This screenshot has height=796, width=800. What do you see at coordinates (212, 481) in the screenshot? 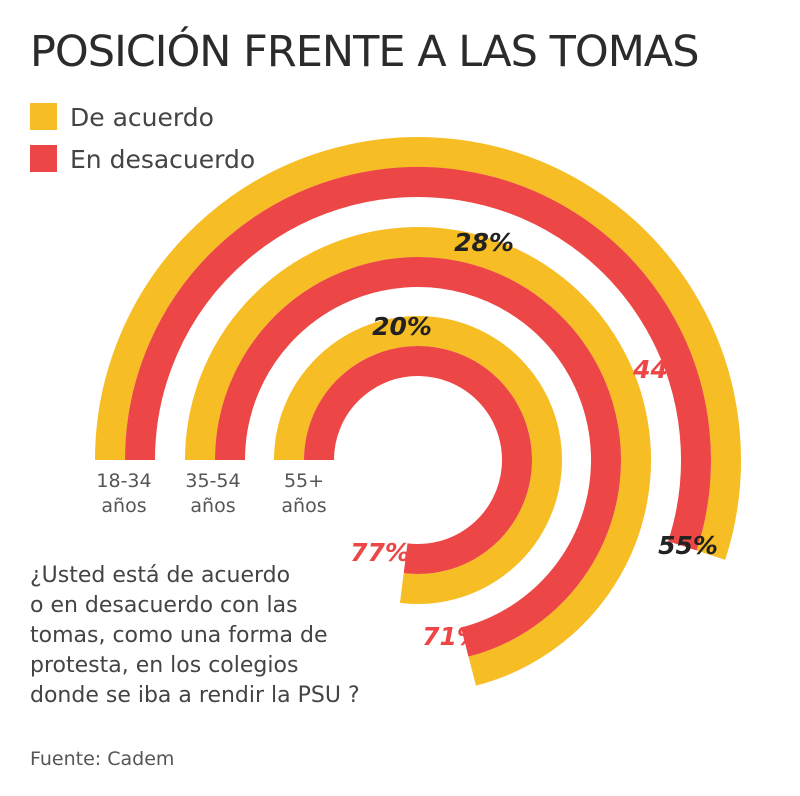
I see `group-label-35-54-line1: 35-54` at bounding box center [212, 481].